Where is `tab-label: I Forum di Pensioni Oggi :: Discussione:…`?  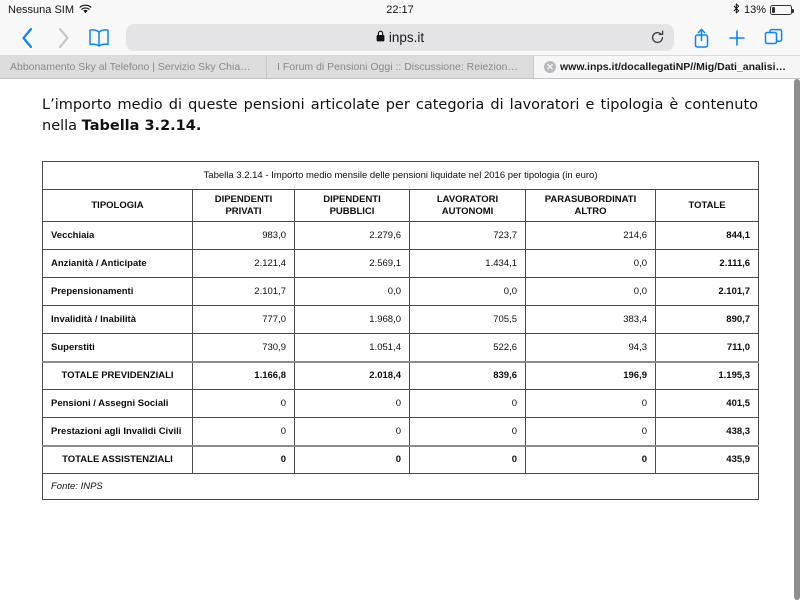 tab-label: I Forum di Pensioni Oggi :: Discussione:… is located at coordinates (400, 67).